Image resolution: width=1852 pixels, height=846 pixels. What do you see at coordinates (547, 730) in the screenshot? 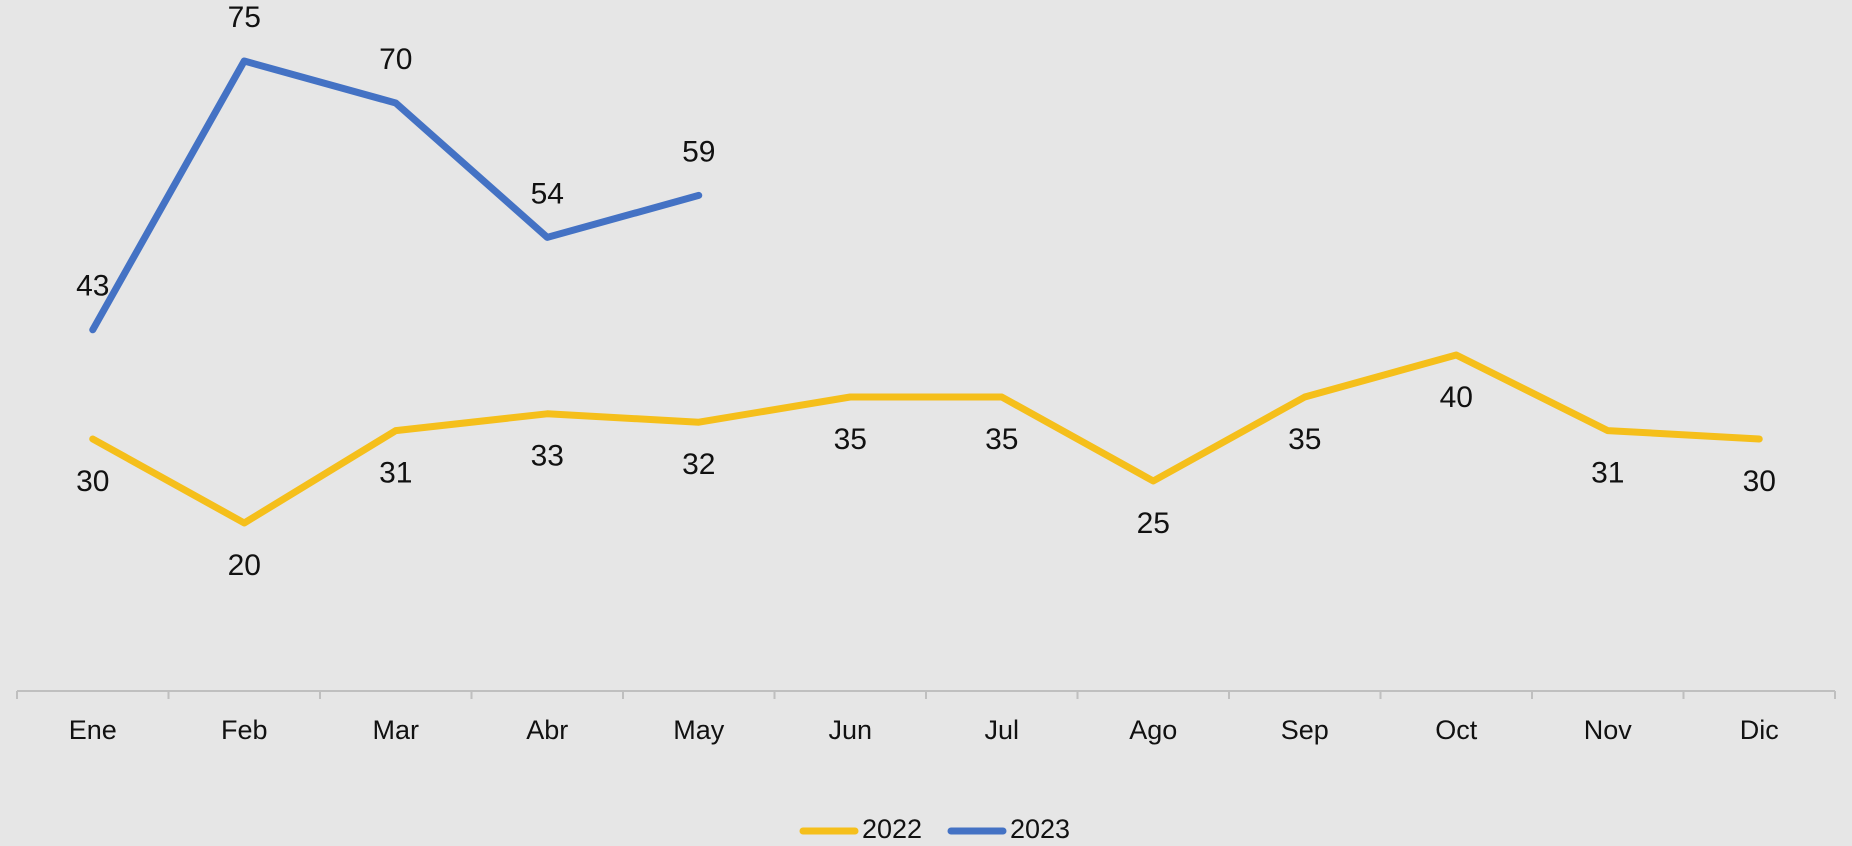
I see `x-tick-label: Abr` at bounding box center [547, 730].